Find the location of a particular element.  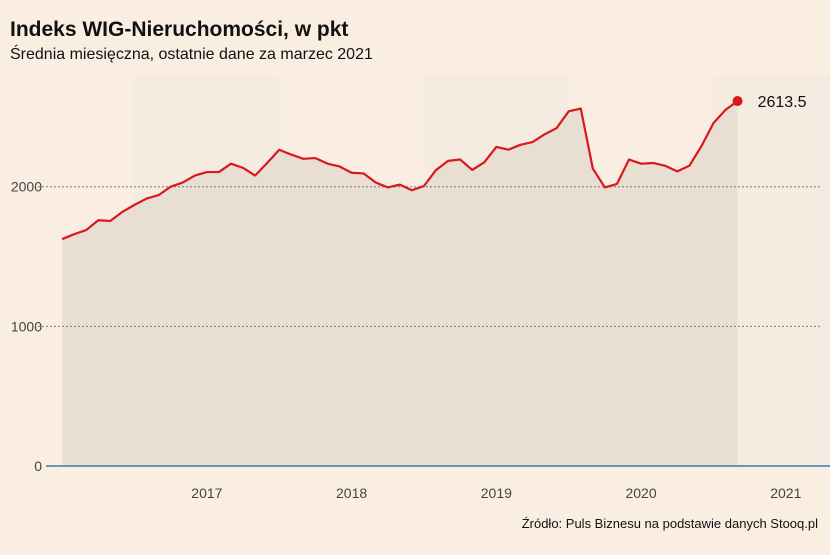

x-tick-label: 2020 is located at coordinates (640, 493).